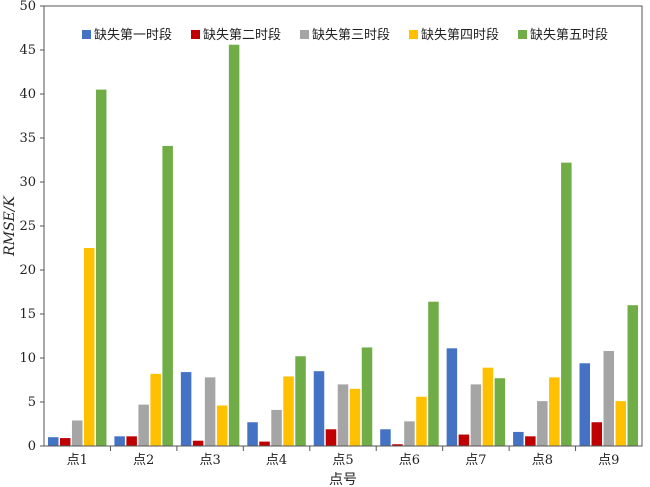  Describe the element at coordinates (32, 402) in the screenshot. I see `y-tick-label: 5` at that location.